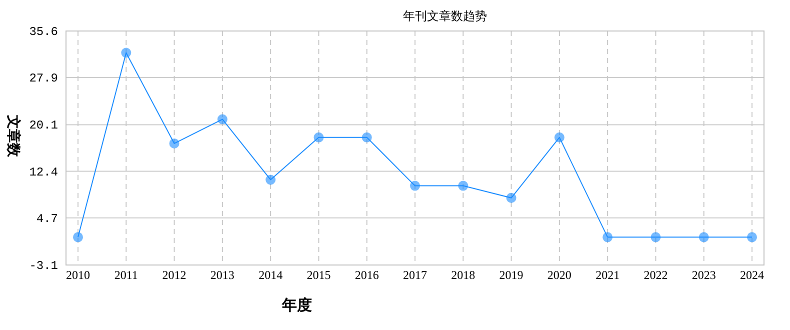  What do you see at coordinates (43, 79) in the screenshot?
I see `y-tick-label: 27.9` at bounding box center [43, 79].